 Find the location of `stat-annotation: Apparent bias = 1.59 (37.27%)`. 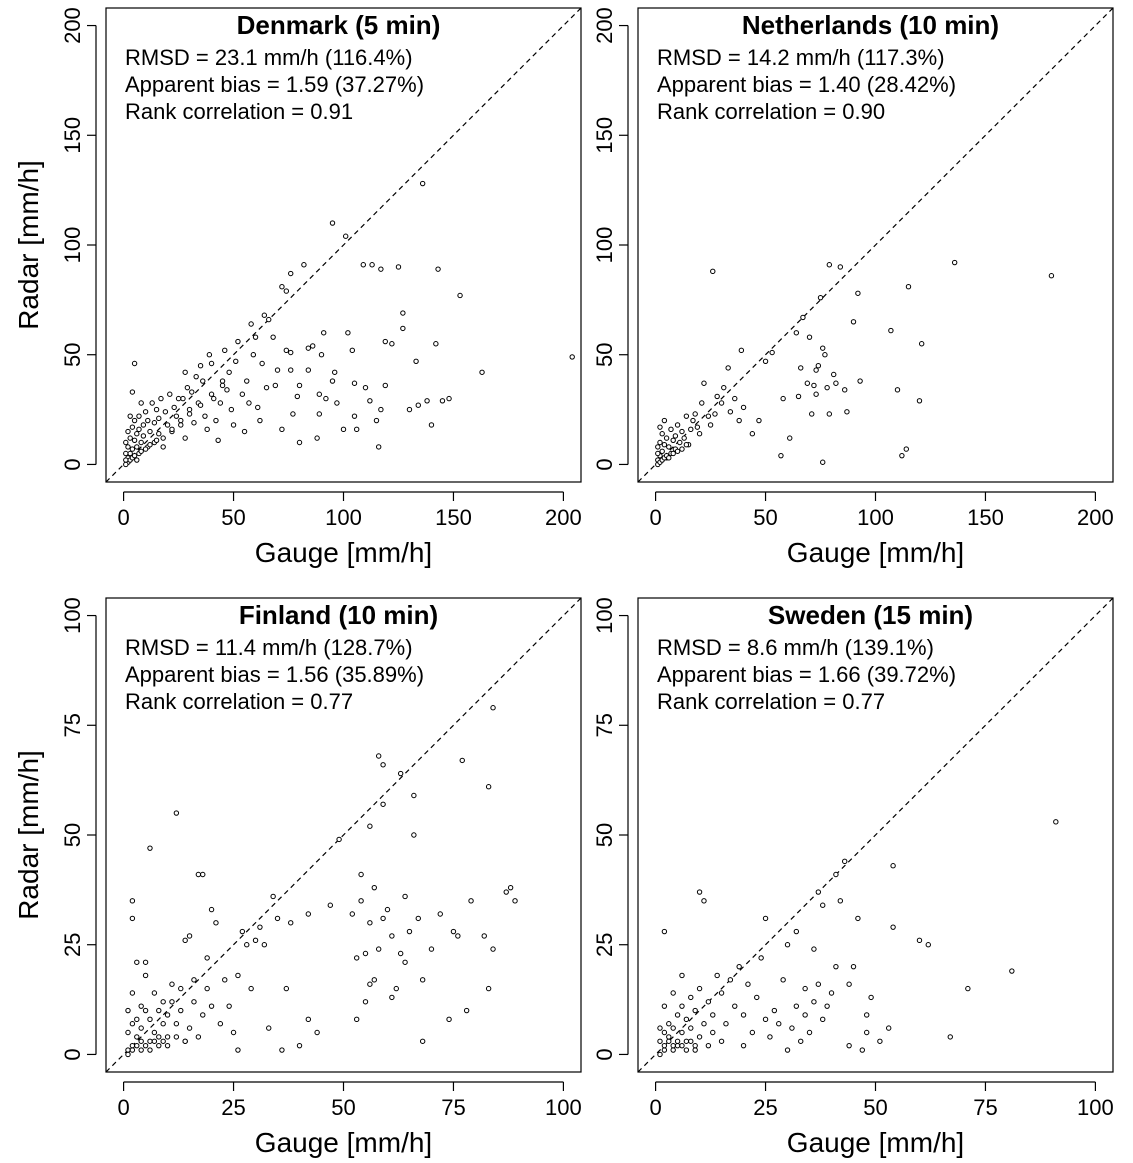

stat-annotation: Apparent bias = 1.59 (37.27%) is located at coordinates (274, 84).